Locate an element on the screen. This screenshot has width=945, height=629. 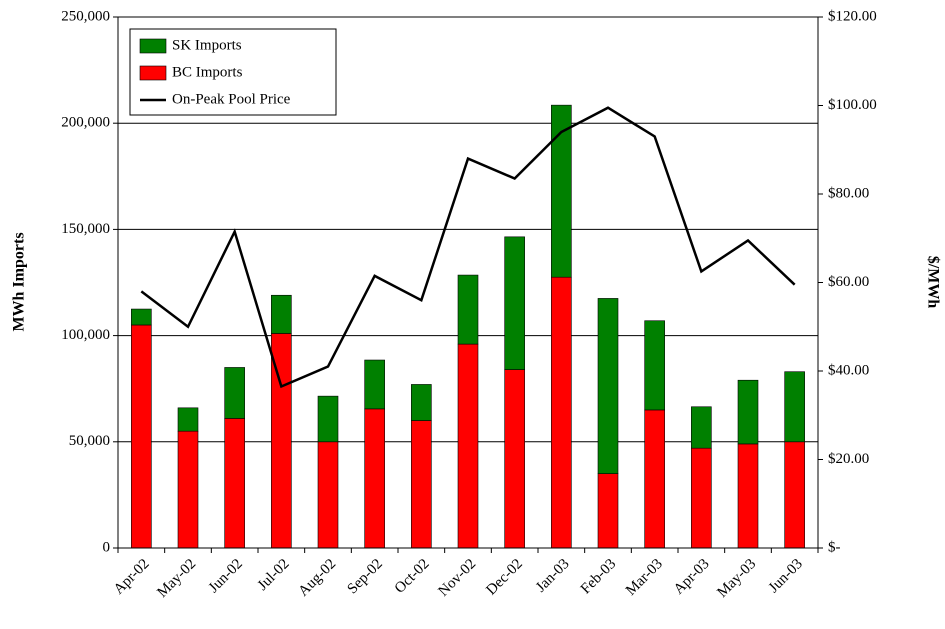
y-tick-label: 50,000 is located at coordinates (89, 441).